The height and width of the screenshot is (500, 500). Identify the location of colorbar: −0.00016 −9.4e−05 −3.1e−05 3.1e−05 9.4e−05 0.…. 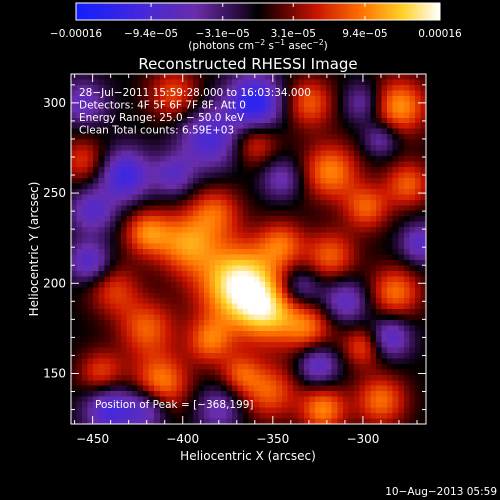
(256, 27).